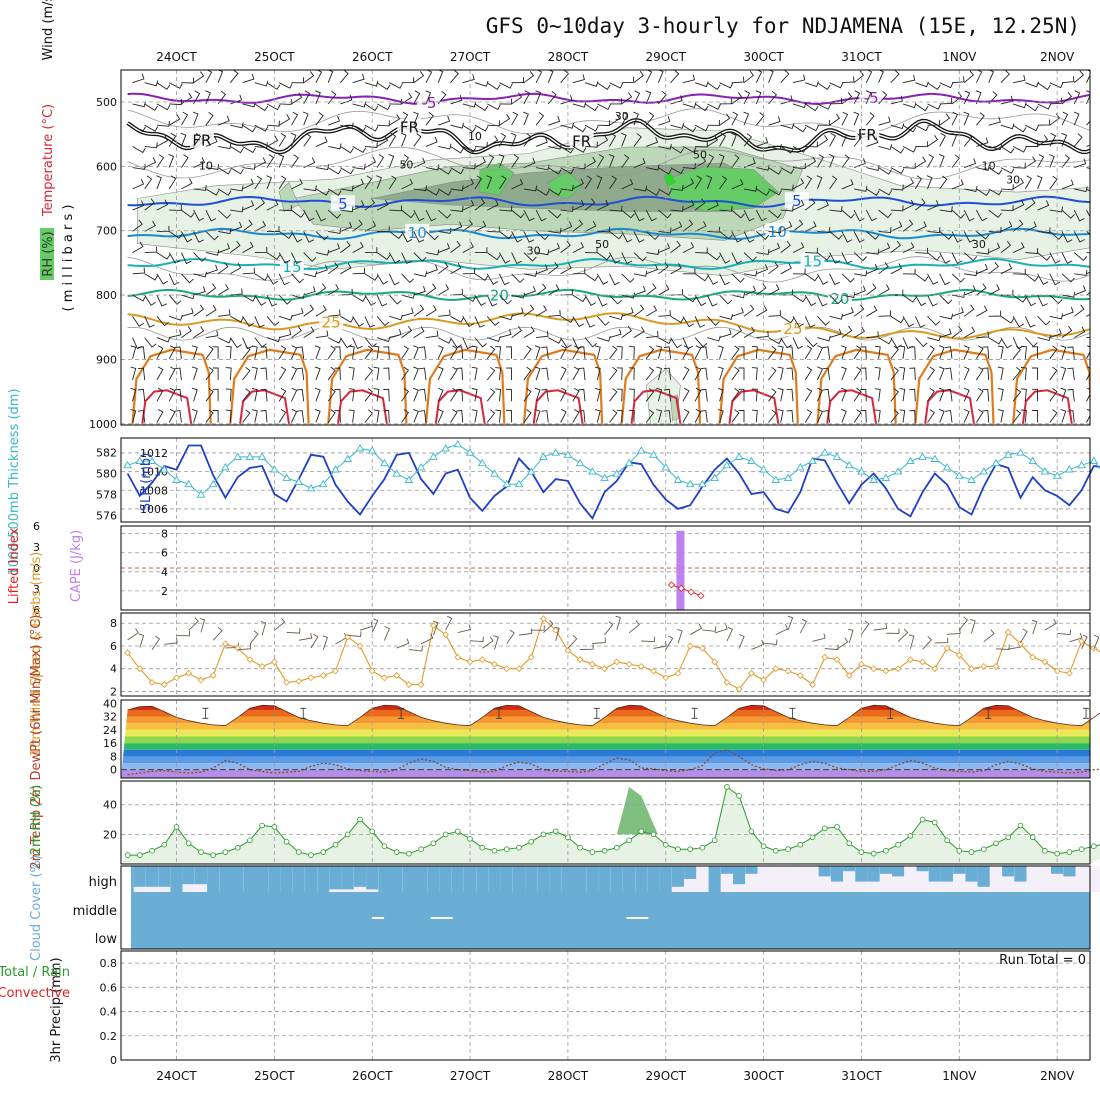  I want to click on x-tick-label: 27OCT, so click(470, 57).